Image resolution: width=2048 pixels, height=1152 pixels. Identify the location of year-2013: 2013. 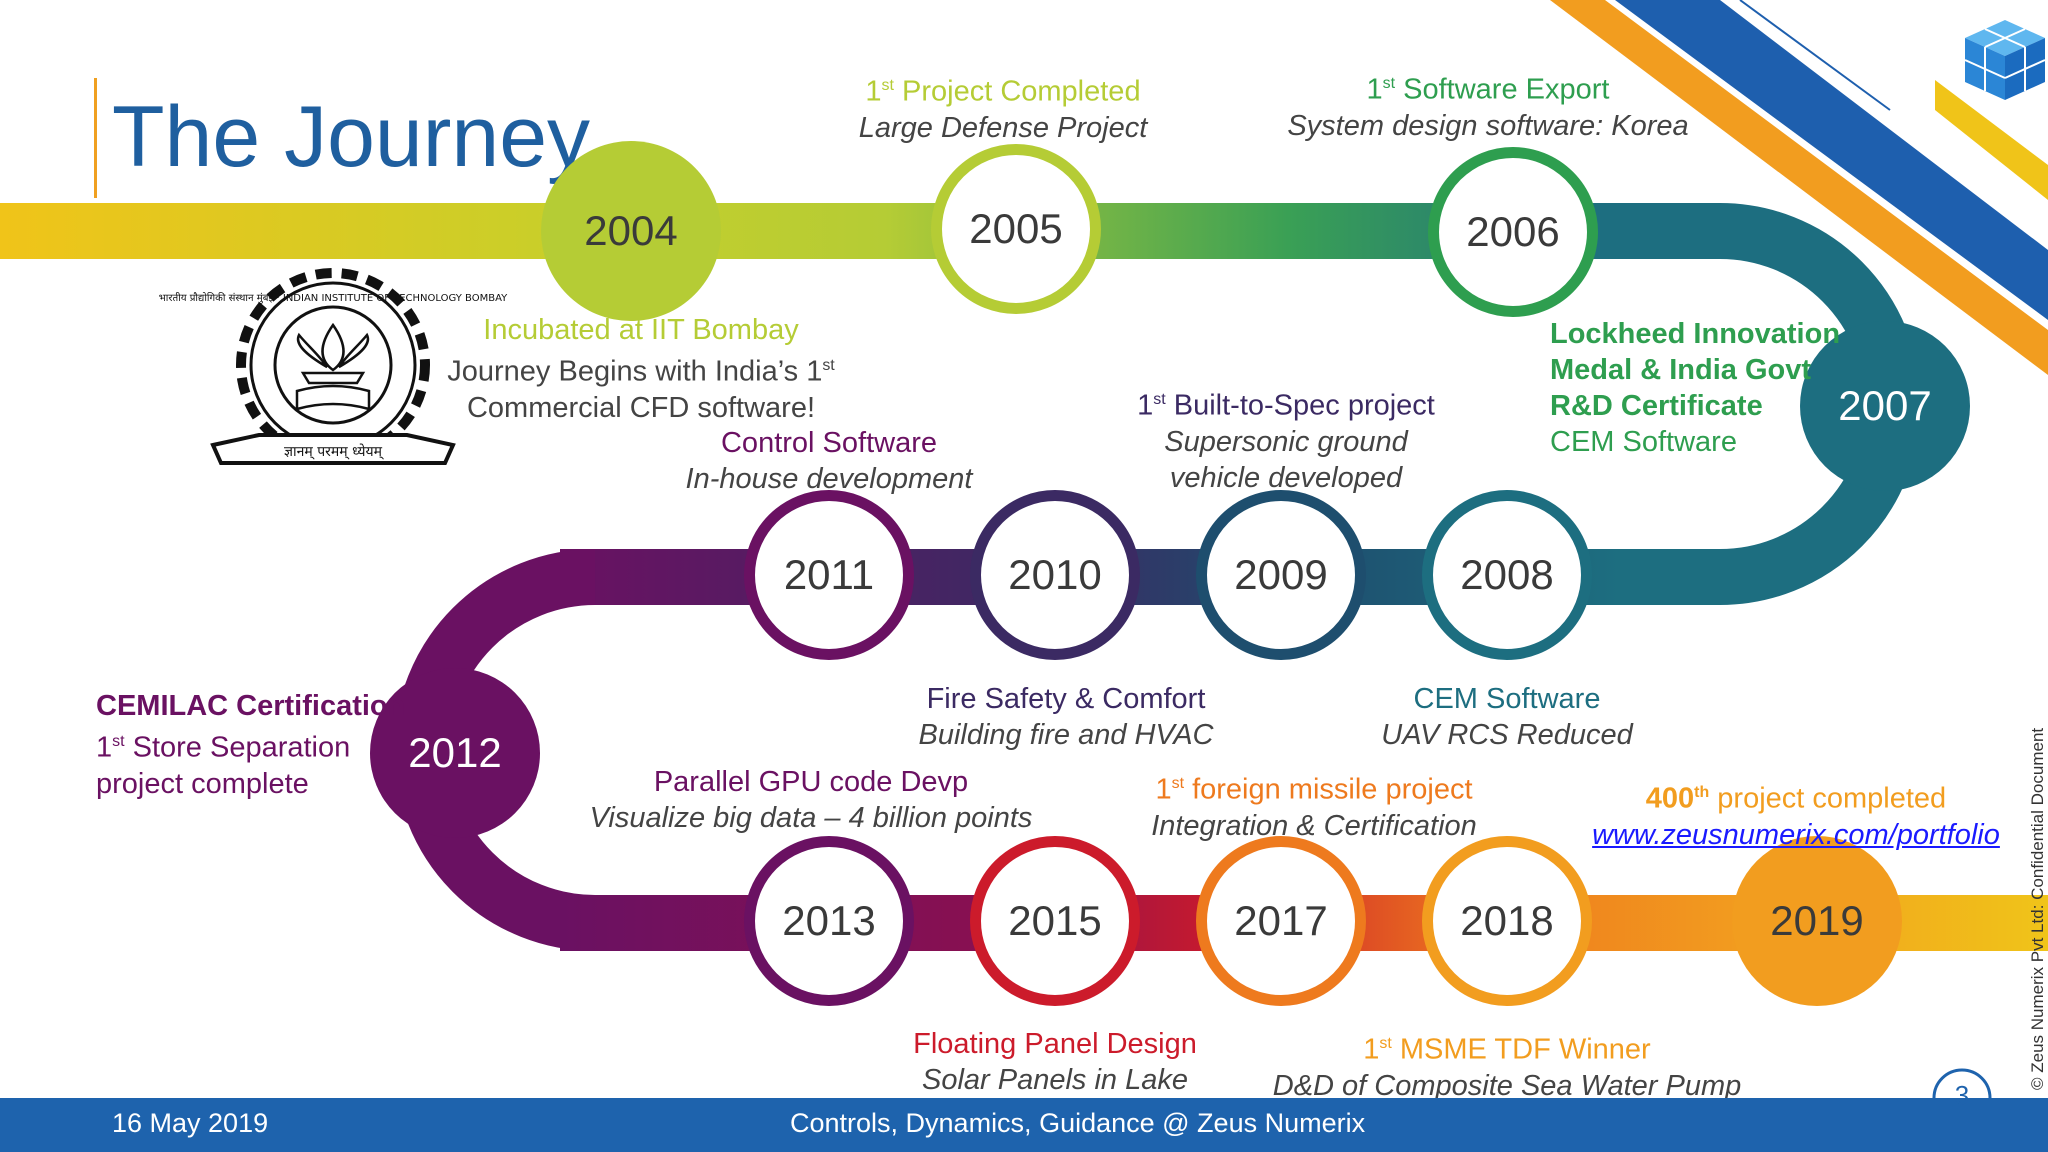
(829, 921).